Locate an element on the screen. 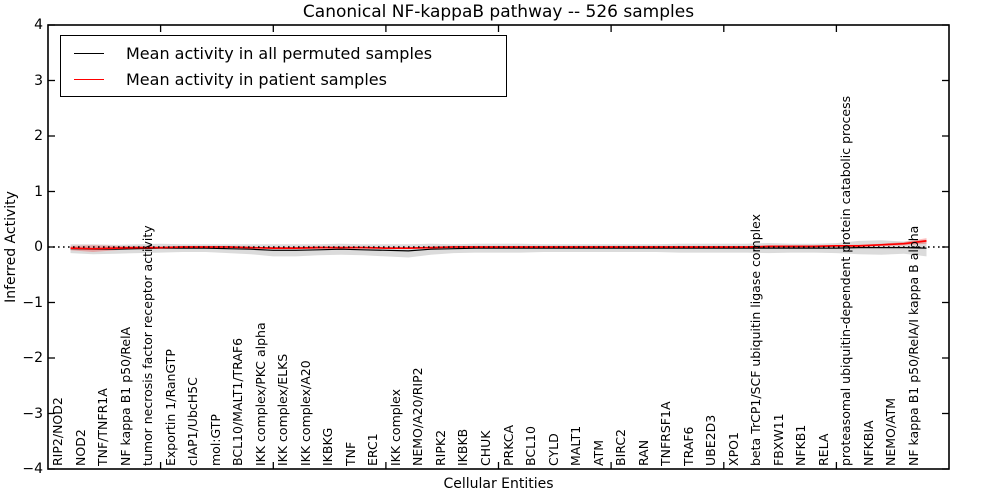  x-tick-label: NFKBIA is located at coordinates (868, 443).